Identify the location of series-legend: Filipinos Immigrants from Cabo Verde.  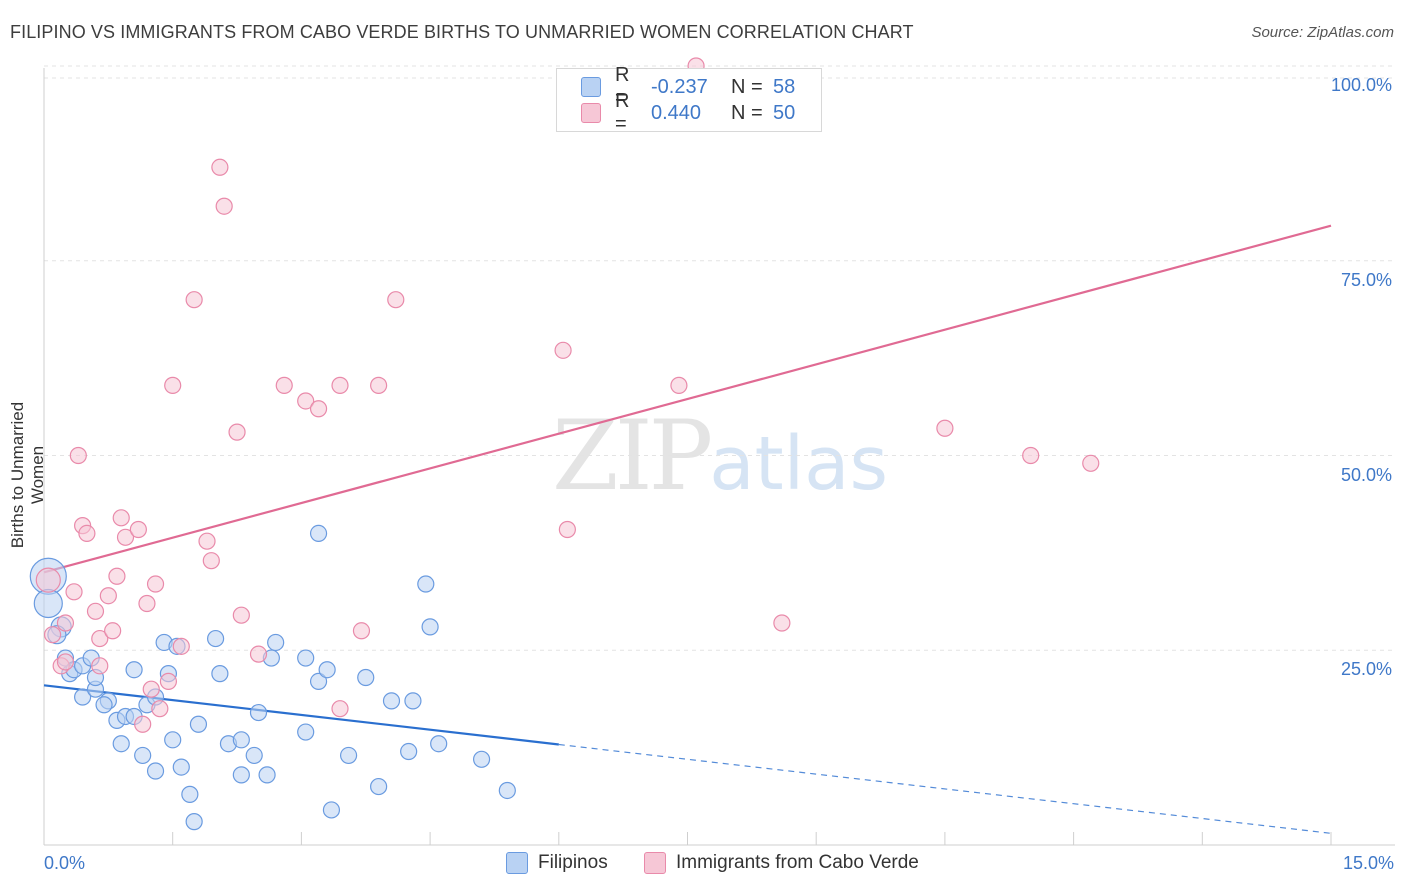
(703, 865).